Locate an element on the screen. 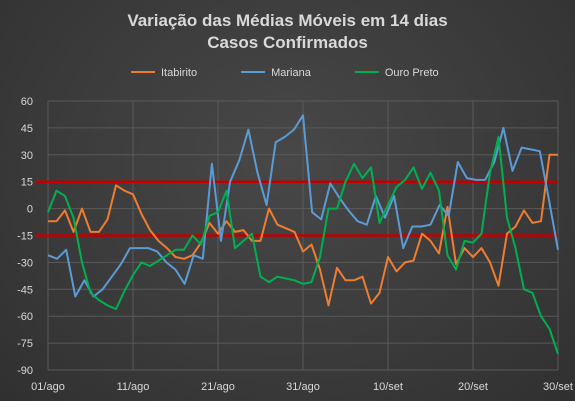  y-tick-label: -75 is located at coordinates (25, 344).